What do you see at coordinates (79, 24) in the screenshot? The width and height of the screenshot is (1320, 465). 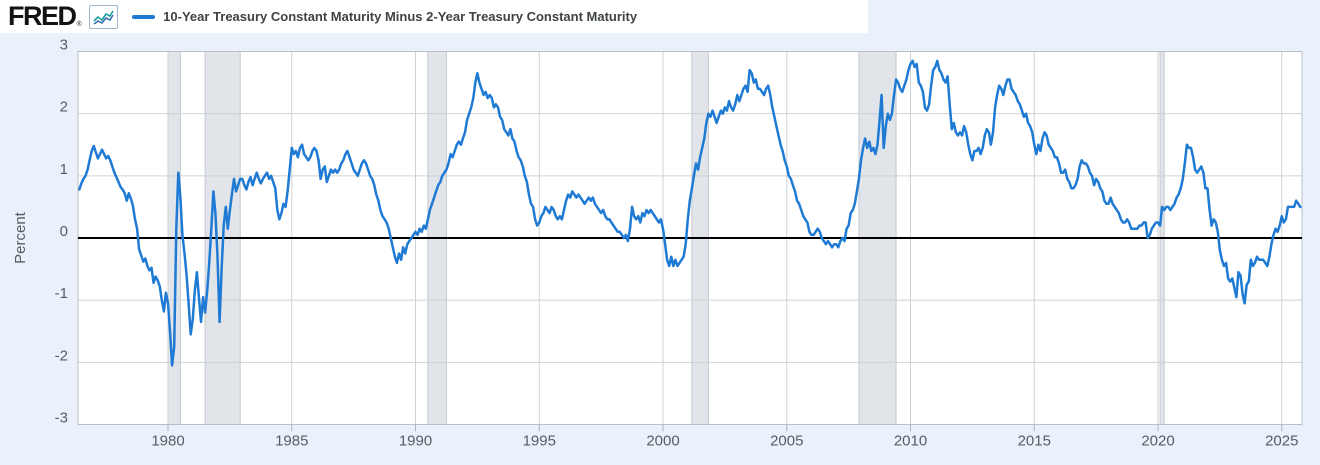 I see `registered-mark-icon: ®` at bounding box center [79, 24].